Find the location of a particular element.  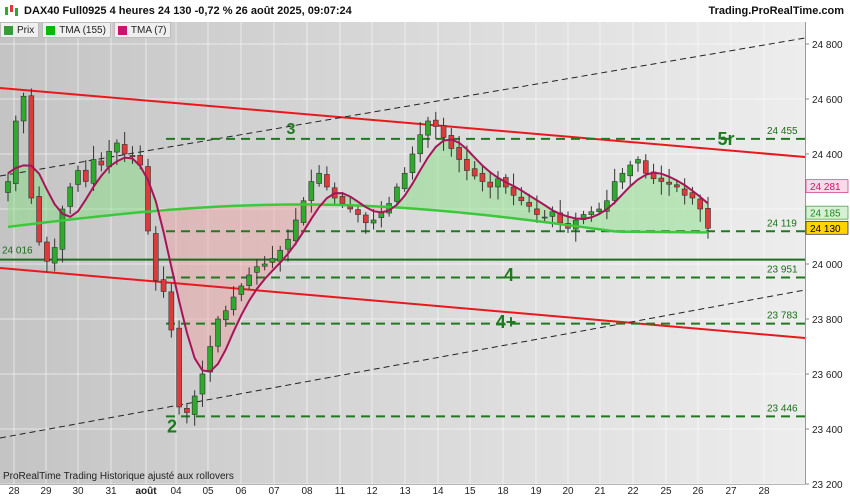

price-tag is located at coordinates (827, 212).